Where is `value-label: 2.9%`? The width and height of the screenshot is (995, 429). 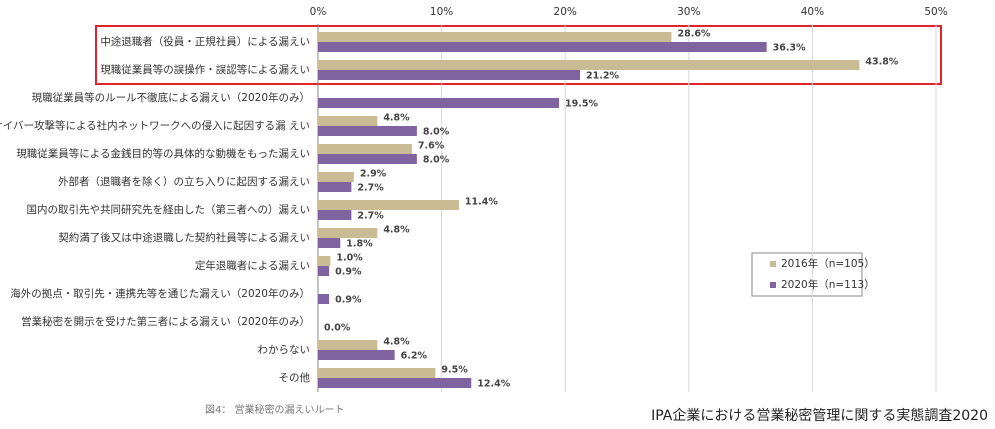 value-label: 2.9% is located at coordinates (373, 174).